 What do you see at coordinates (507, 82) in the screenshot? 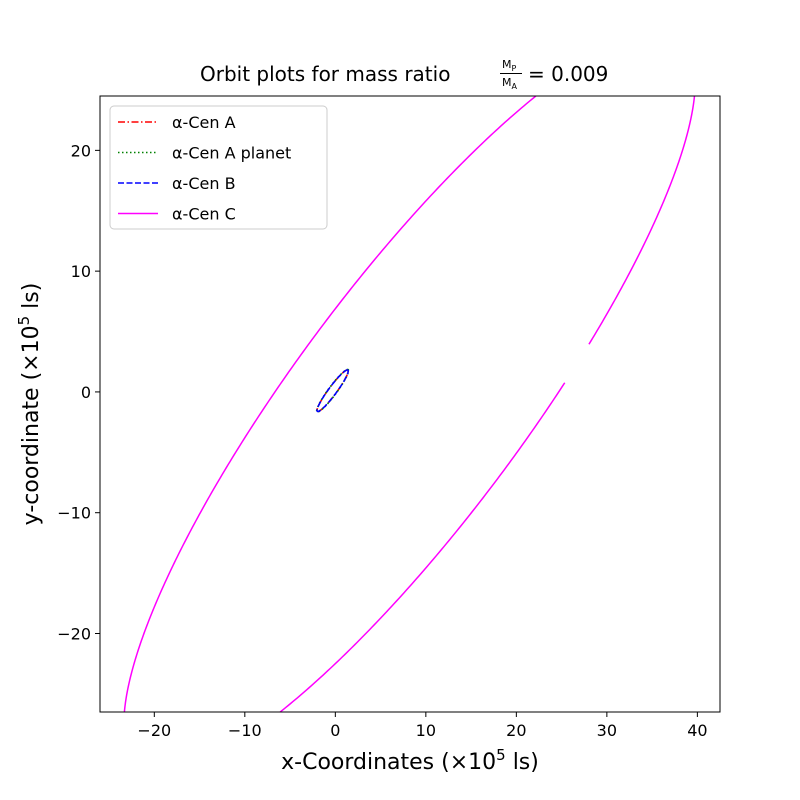
I see `title-frac-den-main: M` at bounding box center [507, 82].